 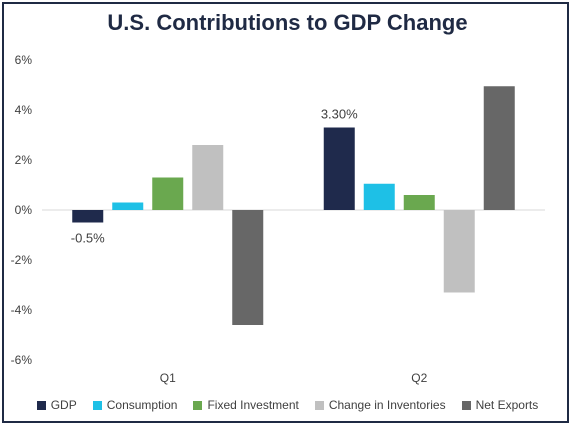 I want to click on legend-item: Change in Inventories, so click(x=380, y=405).